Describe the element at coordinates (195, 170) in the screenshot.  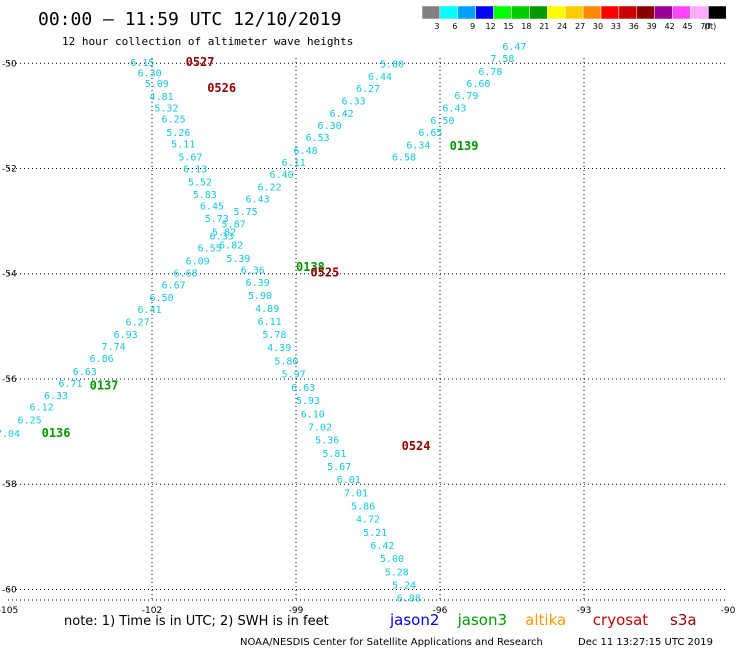
I see `swh-value: 6.13` at that location.